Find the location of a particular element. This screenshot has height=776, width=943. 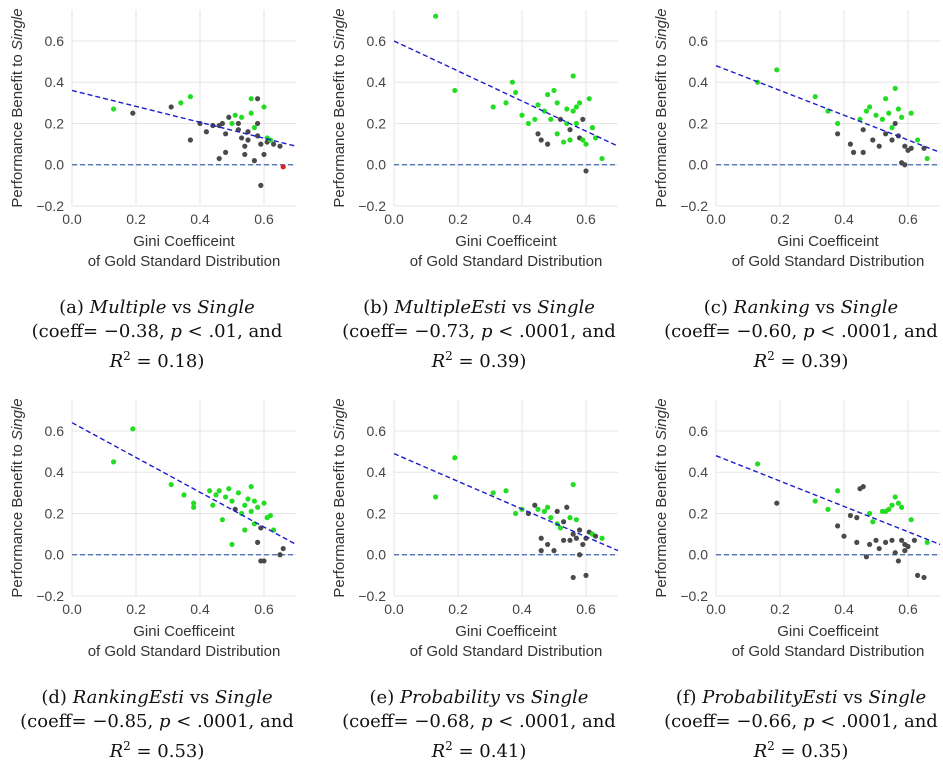

x-tick-label: 0.4 is located at coordinates (522, 609).